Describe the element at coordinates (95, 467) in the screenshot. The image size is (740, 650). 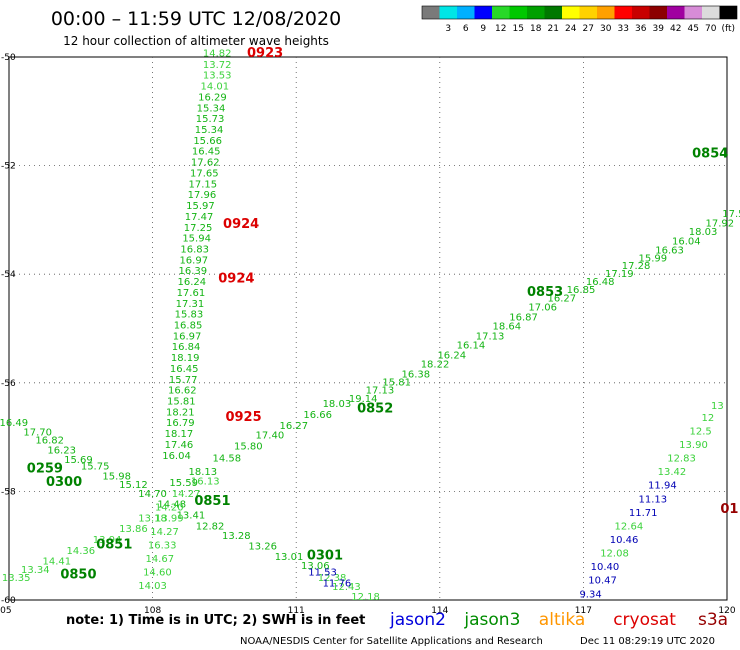
I see `swh-value: 15.75` at that location.